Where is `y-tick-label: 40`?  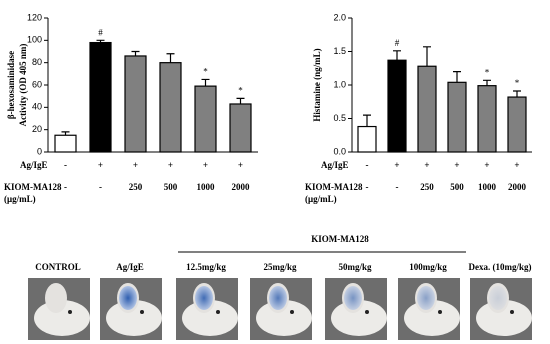 y-tick-label: 40 is located at coordinates (37, 107).